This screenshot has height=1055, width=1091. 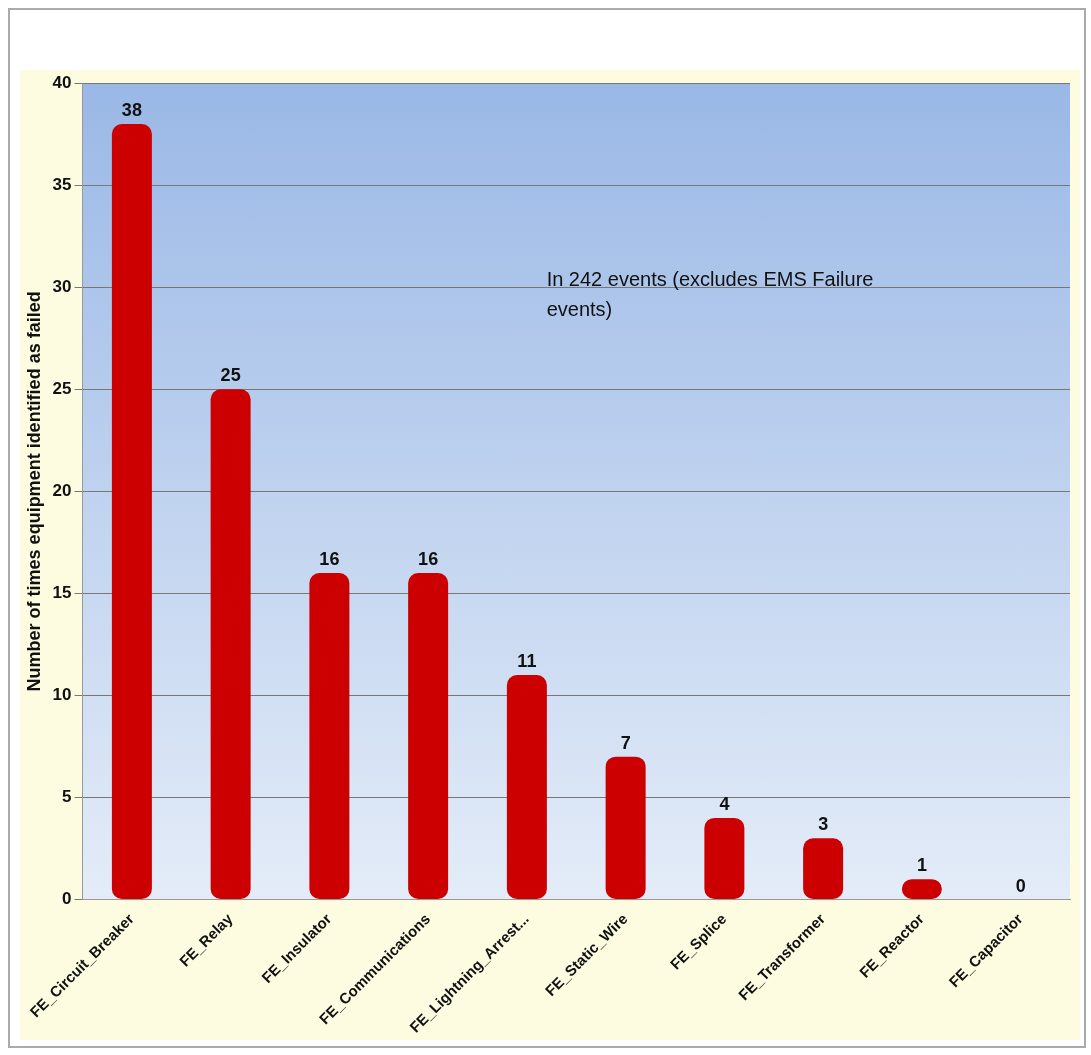 I want to click on data-label: 11, so click(x=527, y=661).